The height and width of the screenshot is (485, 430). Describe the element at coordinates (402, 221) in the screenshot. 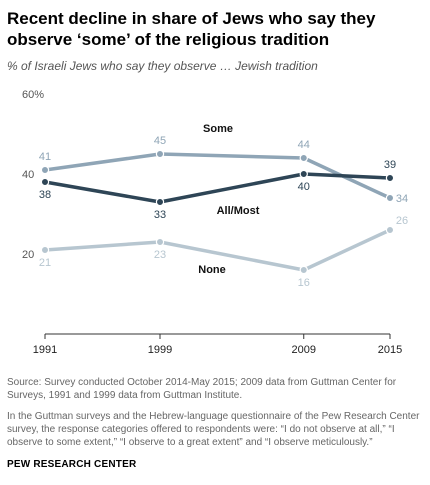

I see `data-label-none: 26` at that location.